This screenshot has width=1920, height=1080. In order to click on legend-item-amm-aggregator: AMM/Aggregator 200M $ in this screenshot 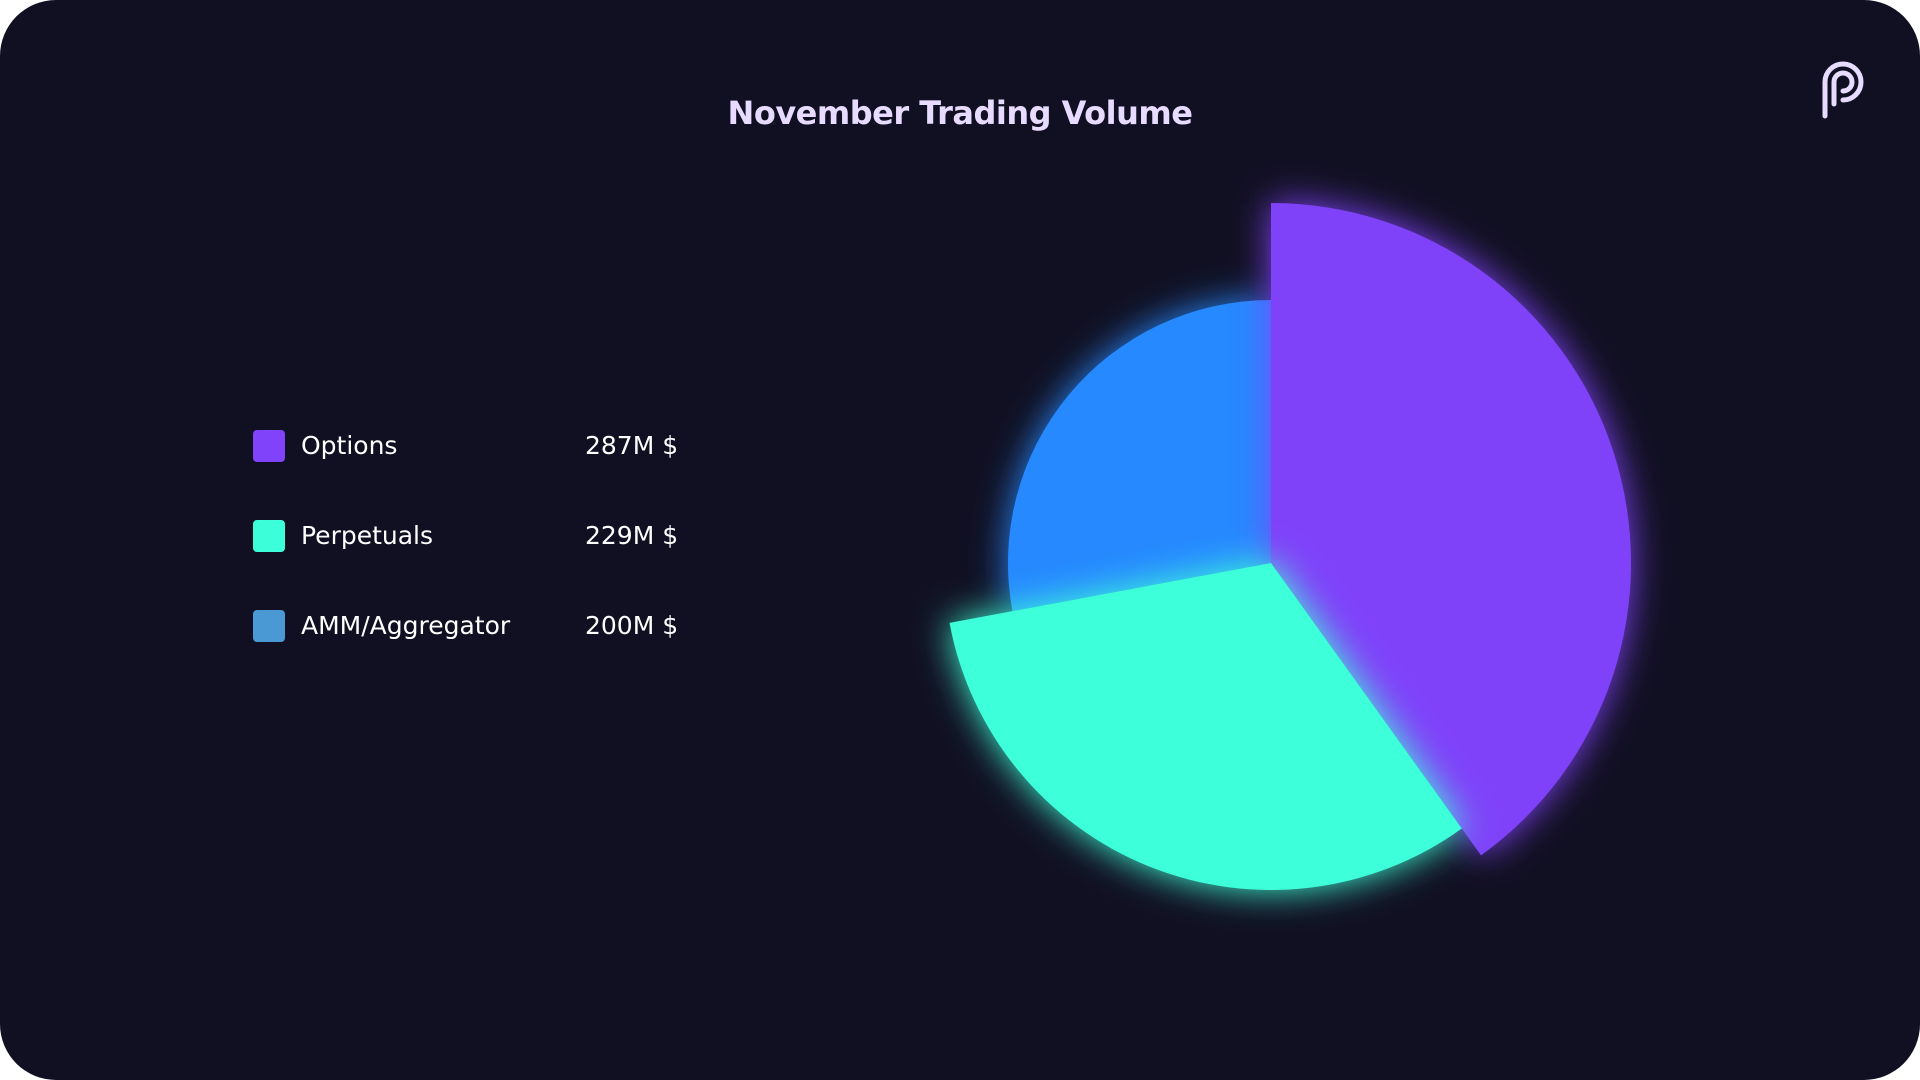, I will do `click(503, 626)`.